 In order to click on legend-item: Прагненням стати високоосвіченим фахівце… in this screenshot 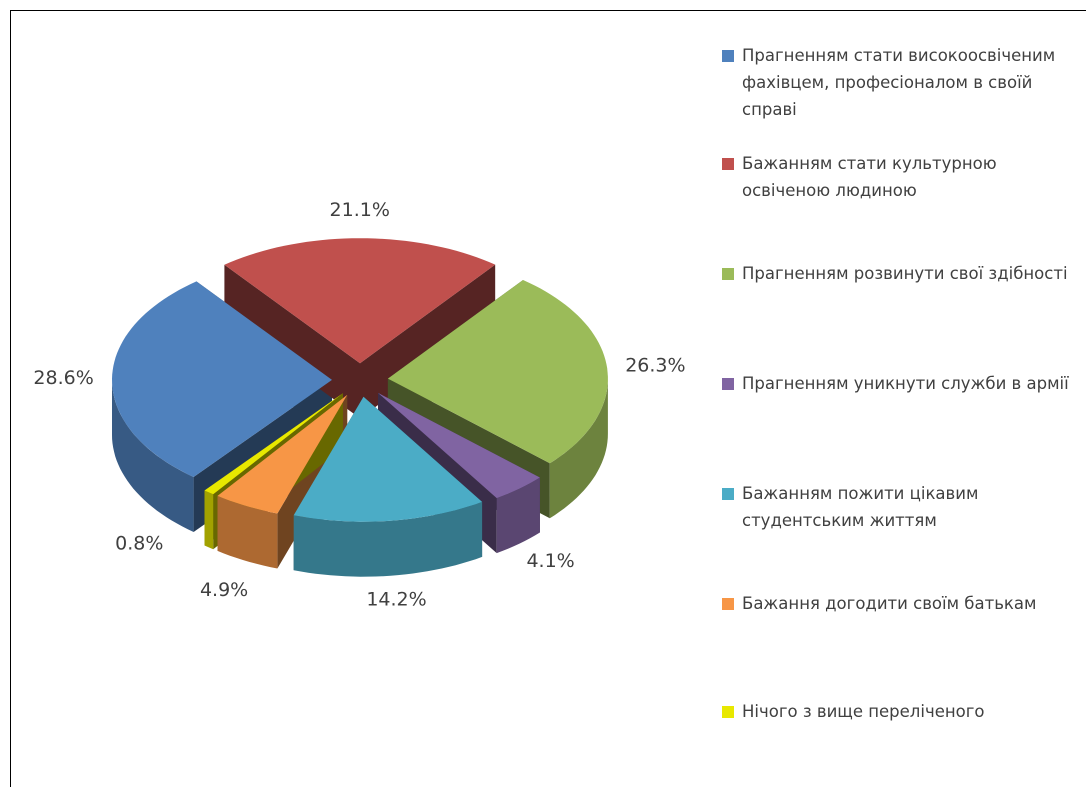, I will do `click(897, 82)`.